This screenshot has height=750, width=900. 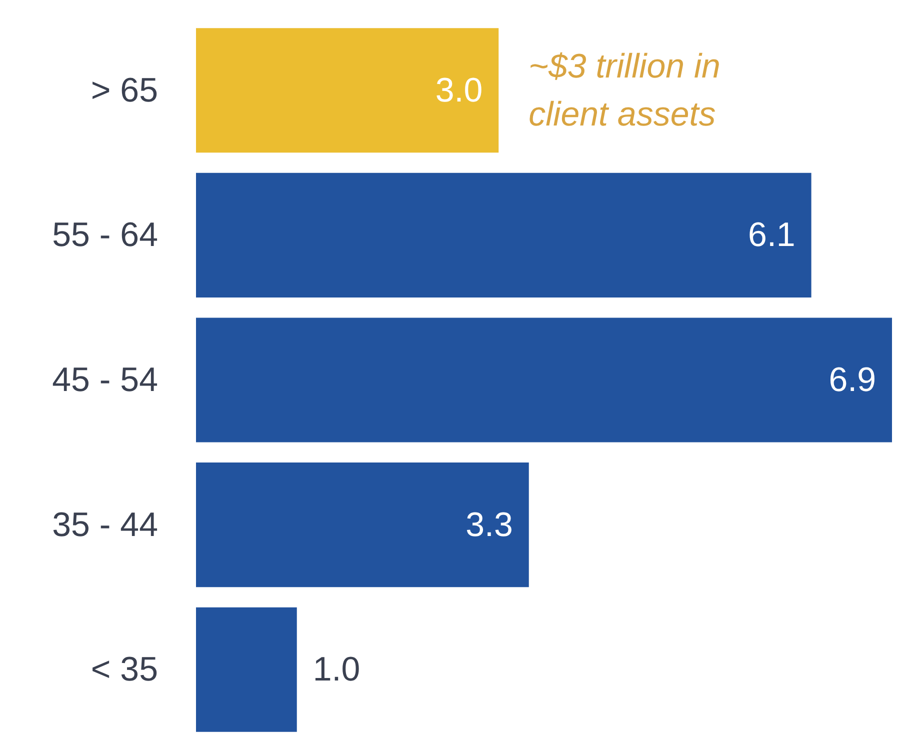 I want to click on y-tick-label: 55 - 64, so click(x=105, y=235).